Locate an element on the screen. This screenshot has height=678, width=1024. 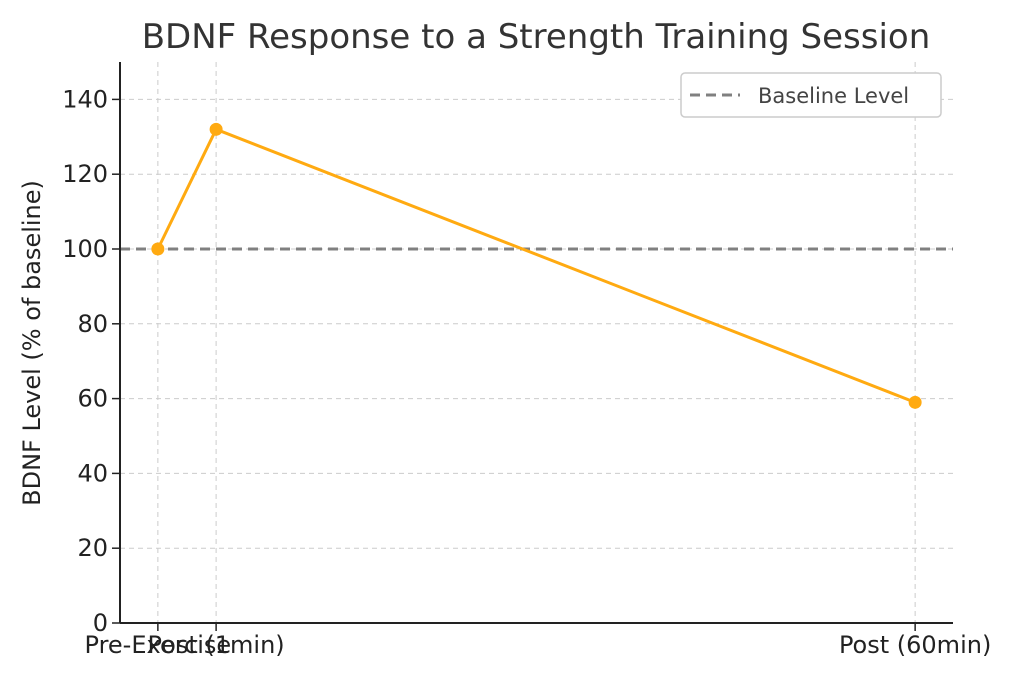
legend: Baseline Level is located at coordinates (811, 95).